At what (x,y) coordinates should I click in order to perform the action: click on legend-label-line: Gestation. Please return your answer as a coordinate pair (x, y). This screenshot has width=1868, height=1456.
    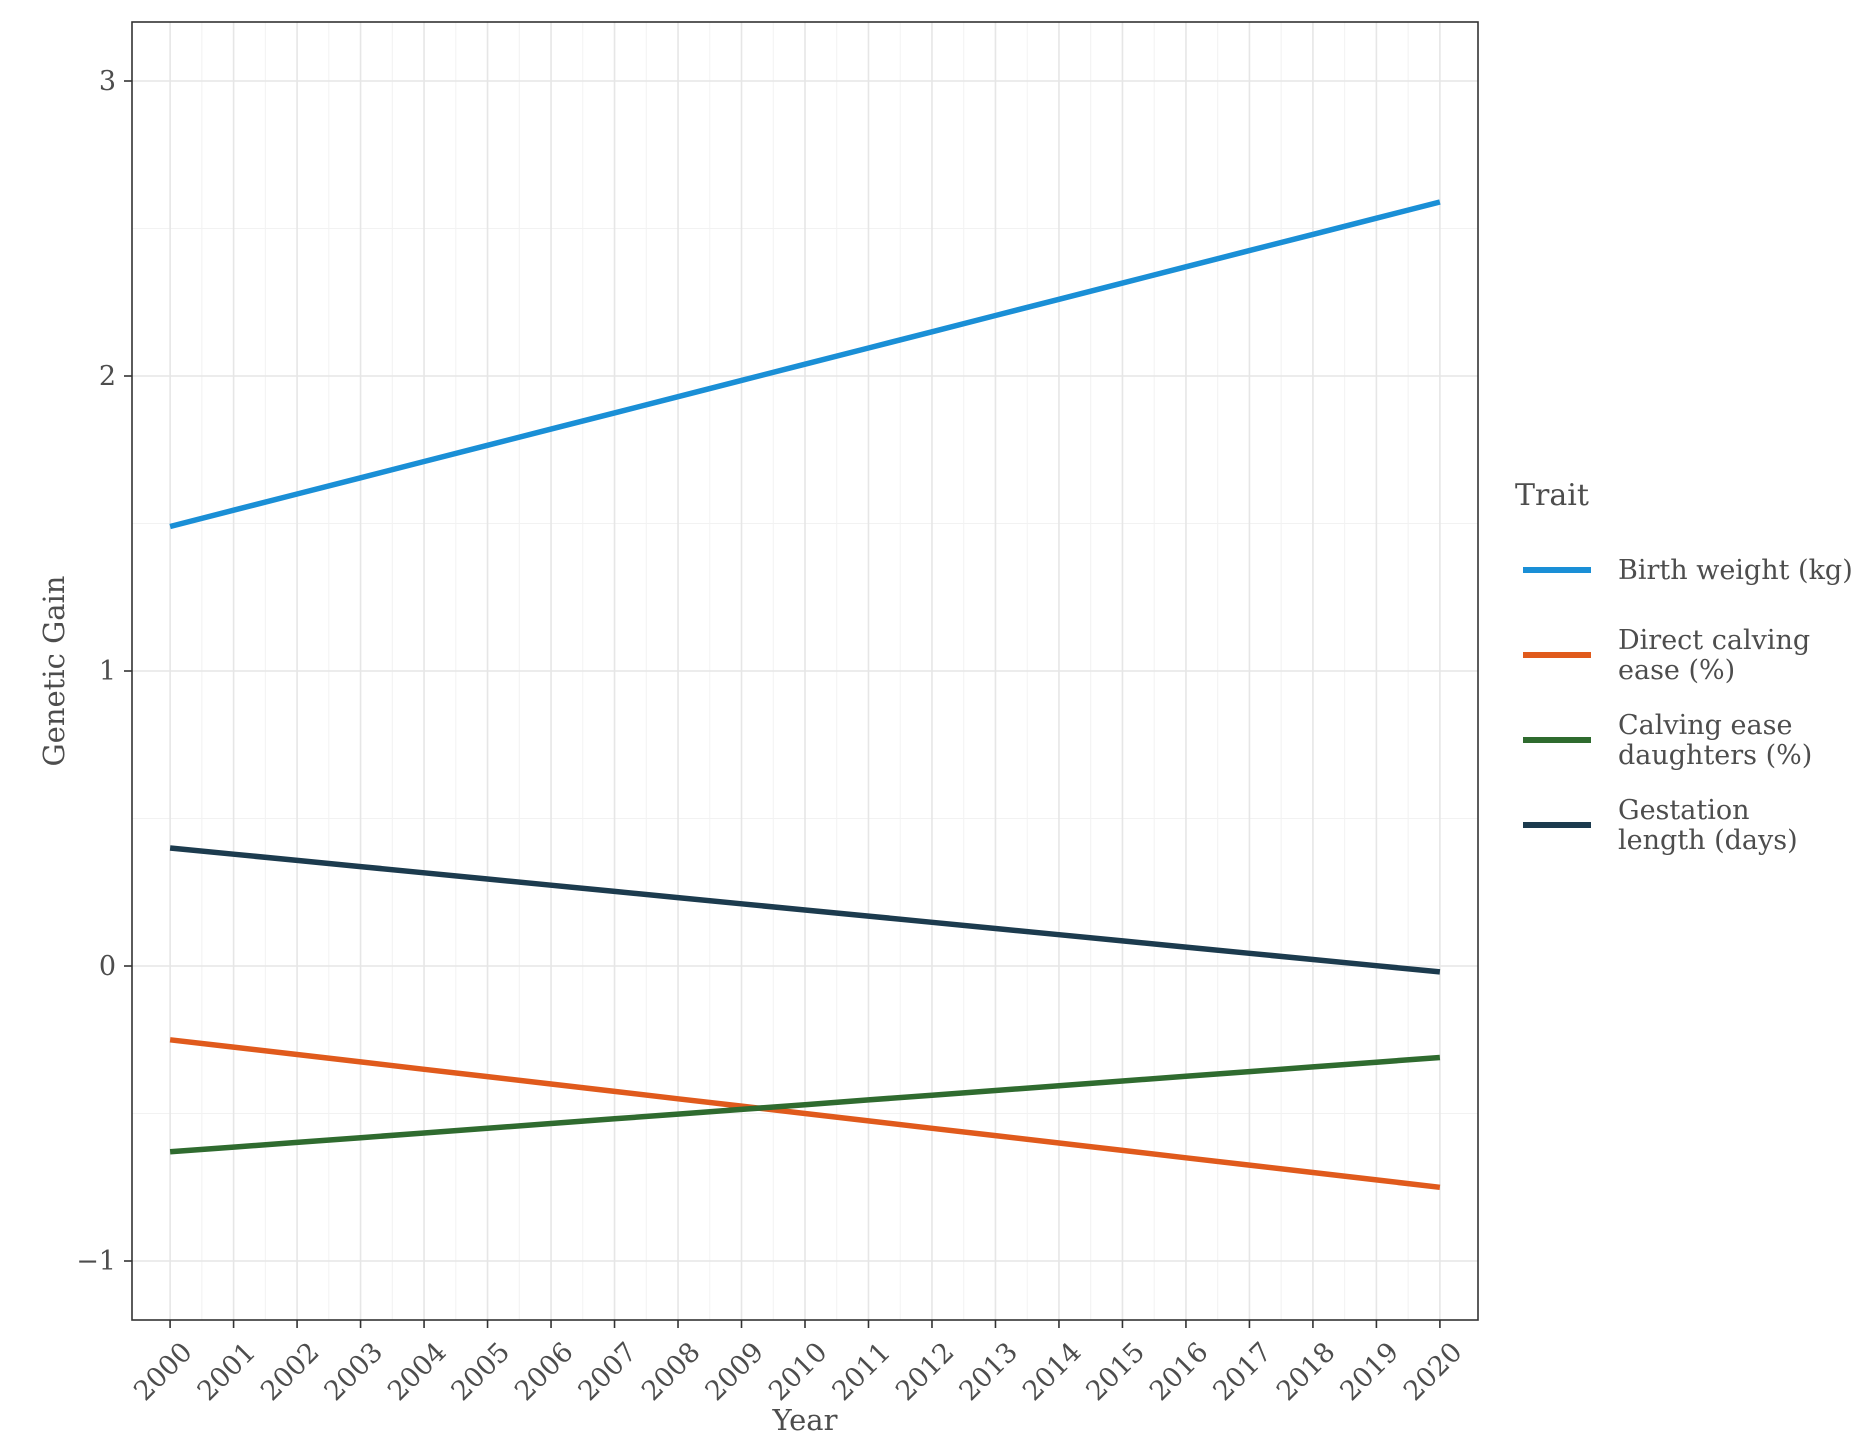
    Looking at the image, I should click on (1683, 810).